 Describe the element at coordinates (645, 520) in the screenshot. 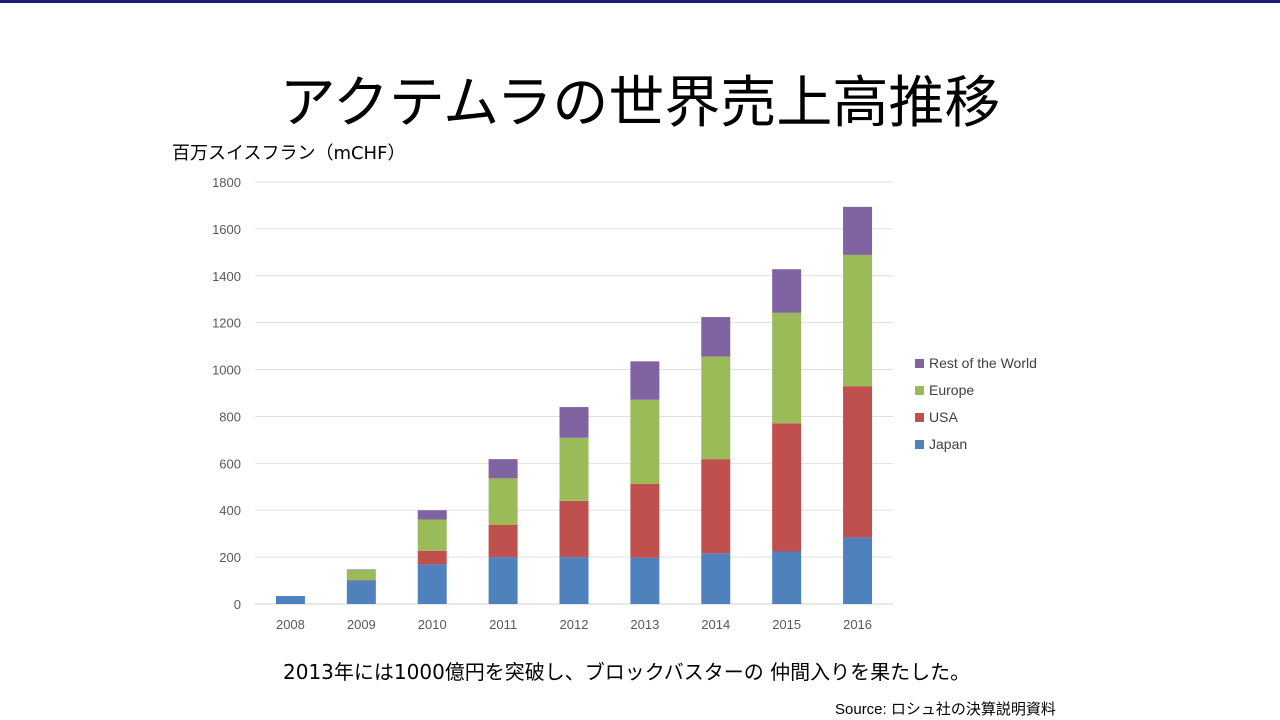

I see `bar-segment-usa-2013` at that location.